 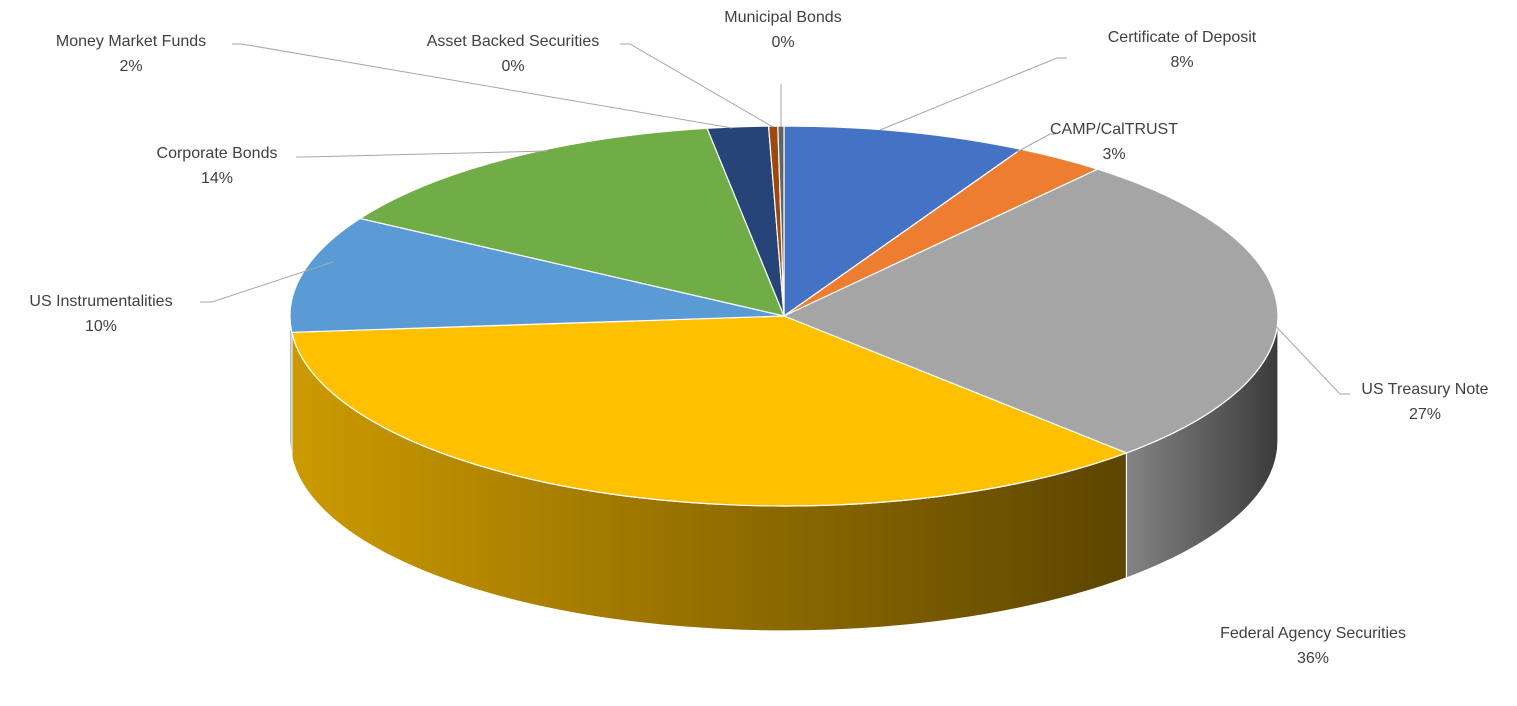 What do you see at coordinates (1313, 633) in the screenshot?
I see `slice-label-federal-agency-securities: Federal Agency Securities` at bounding box center [1313, 633].